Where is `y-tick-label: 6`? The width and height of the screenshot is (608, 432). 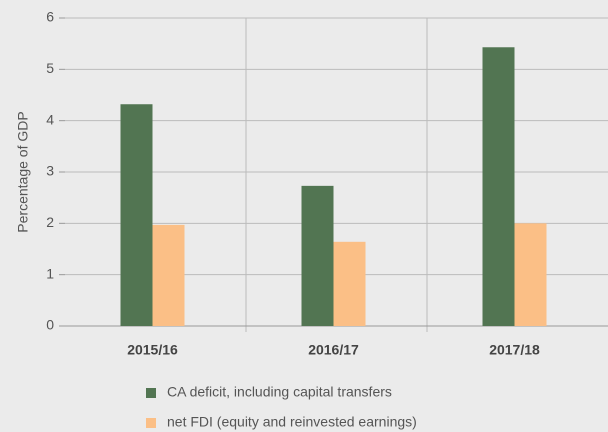 y-tick-label: 6 is located at coordinates (50, 17).